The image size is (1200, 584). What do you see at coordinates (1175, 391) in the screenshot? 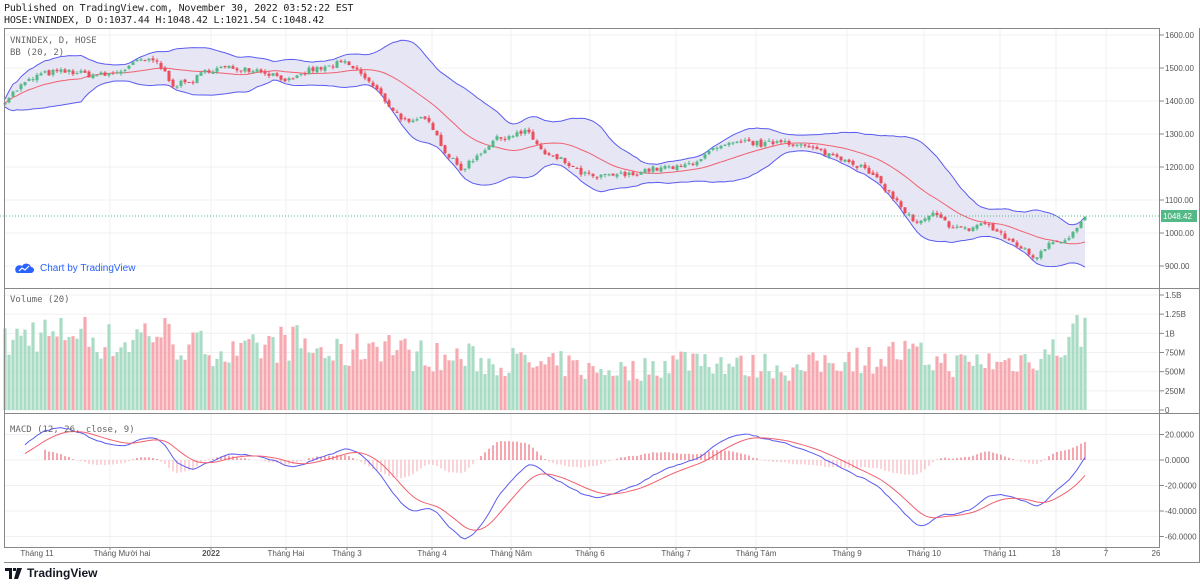
I see `axis-label: 250M` at bounding box center [1175, 391].